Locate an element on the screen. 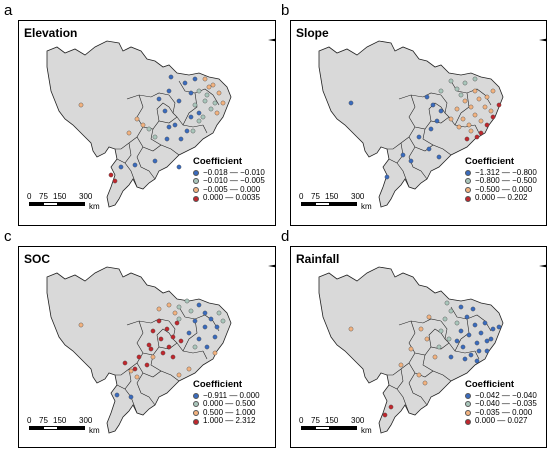 The width and height of the screenshot is (550, 452). province-outline is located at coordinates (411, 124).